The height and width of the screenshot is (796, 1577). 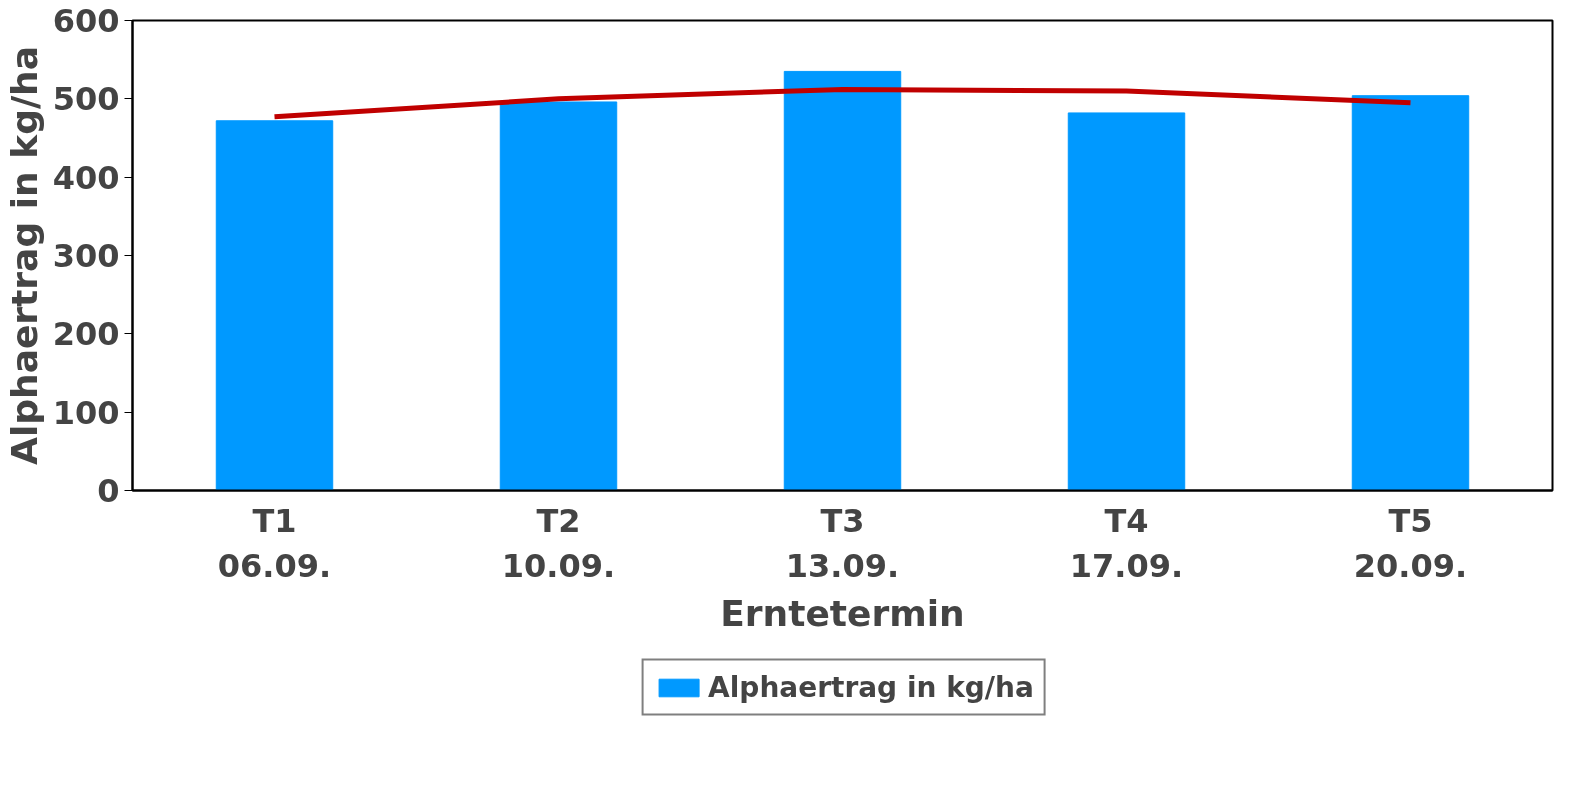 What do you see at coordinates (86, 21) in the screenshot?
I see `y-tick-label: 600` at bounding box center [86, 21].